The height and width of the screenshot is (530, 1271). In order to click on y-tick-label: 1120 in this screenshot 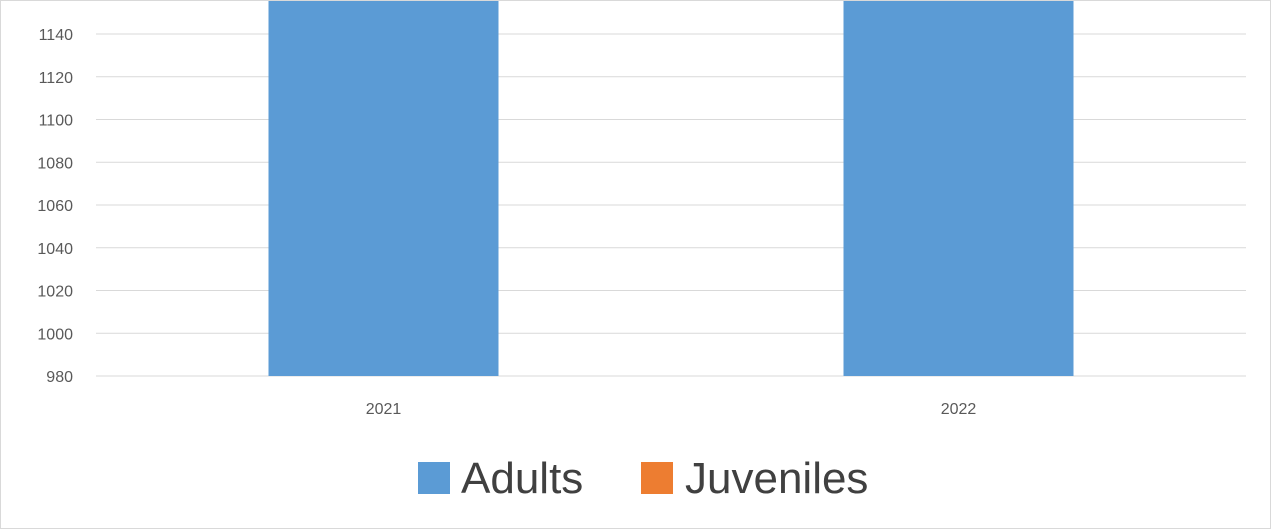, I will do `click(56, 78)`.